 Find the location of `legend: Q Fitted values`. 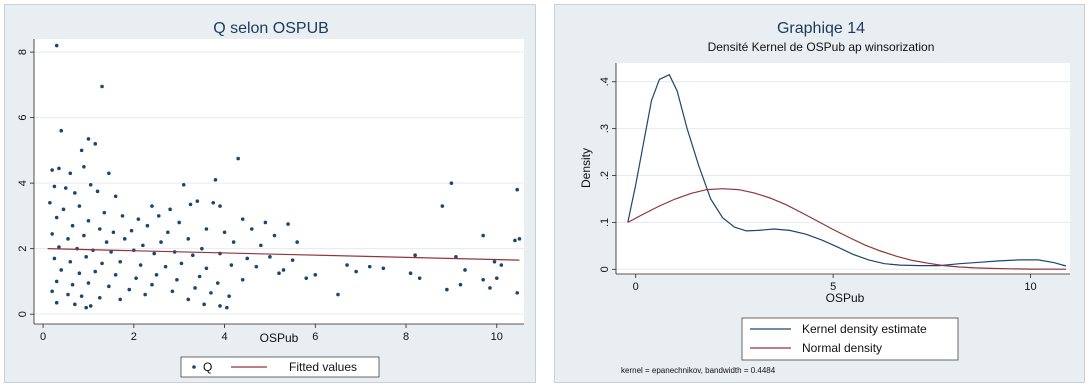

legend: Q Fitted values is located at coordinates (280, 367).